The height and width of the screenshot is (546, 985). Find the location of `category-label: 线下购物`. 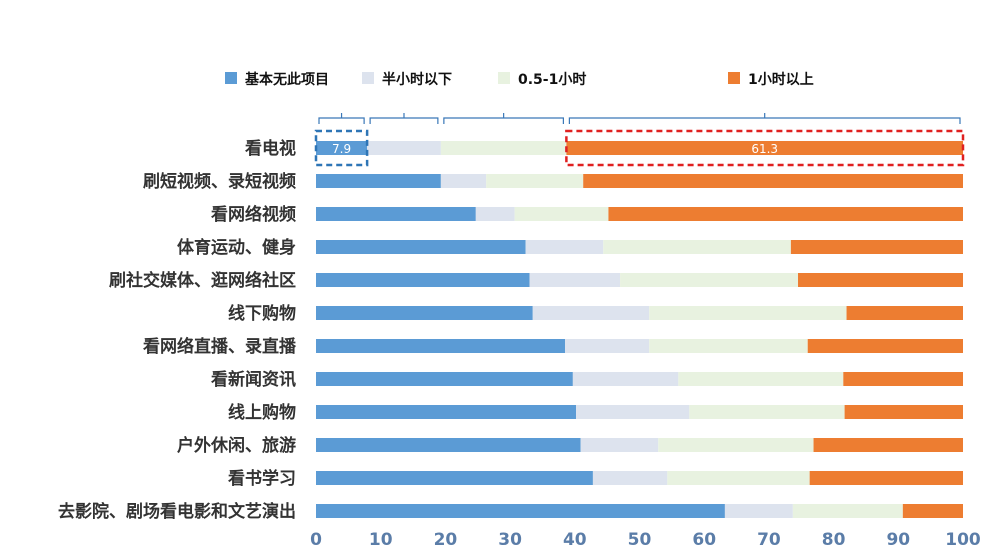

category-label: 线下购物 is located at coordinates (262, 313).